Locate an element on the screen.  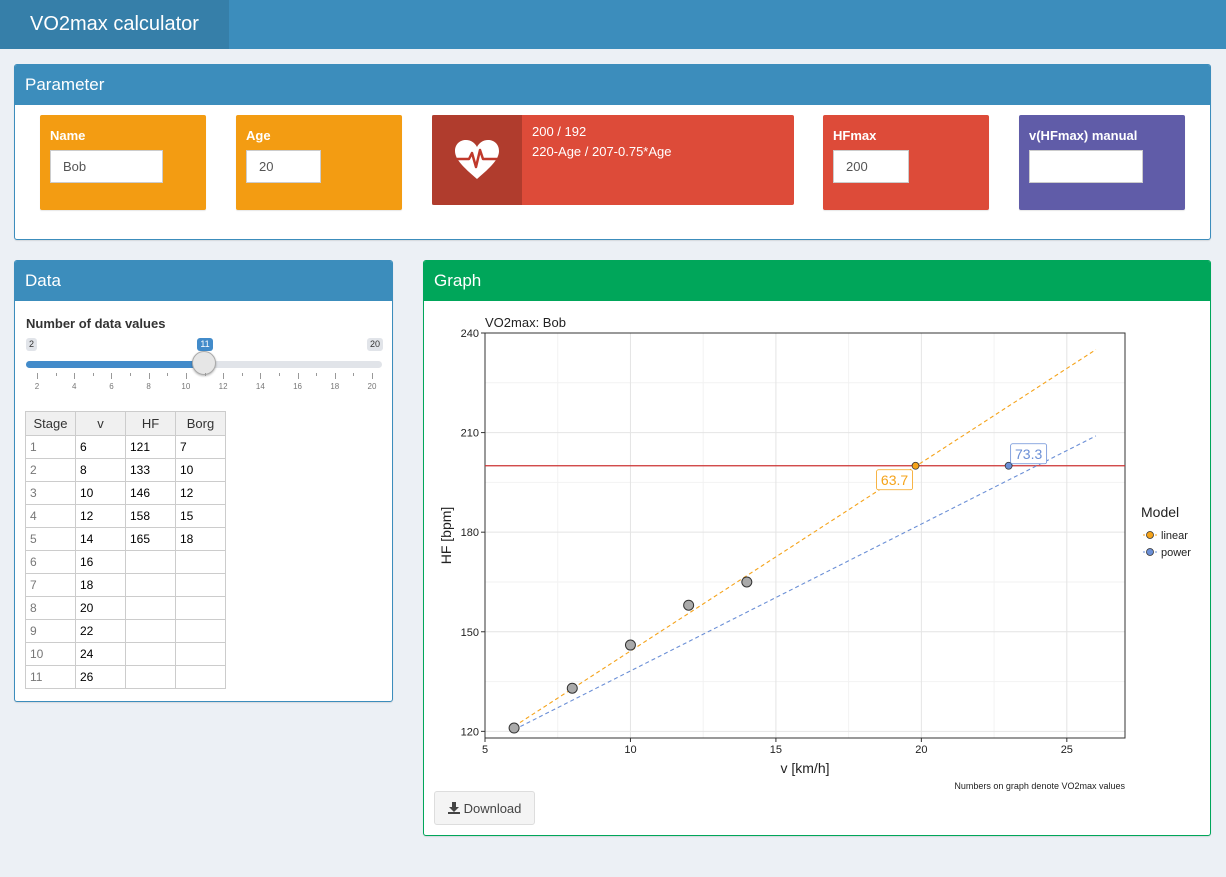
legend-label-linear: linear is located at coordinates (1174, 536).